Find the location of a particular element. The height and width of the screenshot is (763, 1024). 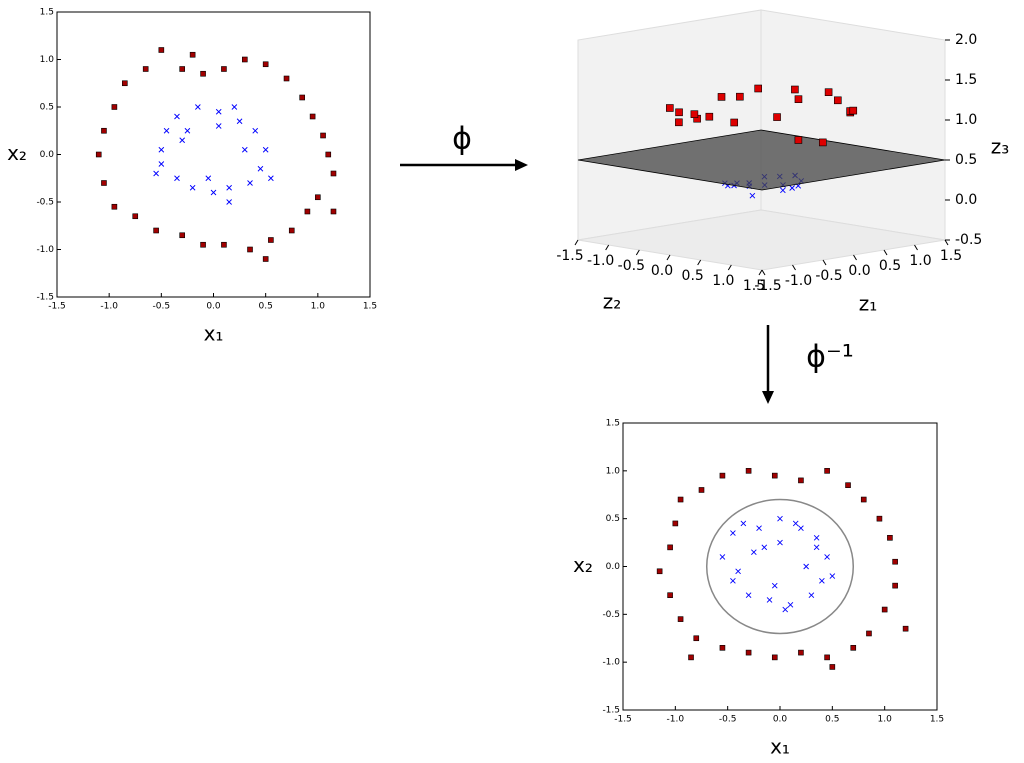

y-tick-label: -1.5 is located at coordinates (569, 256).